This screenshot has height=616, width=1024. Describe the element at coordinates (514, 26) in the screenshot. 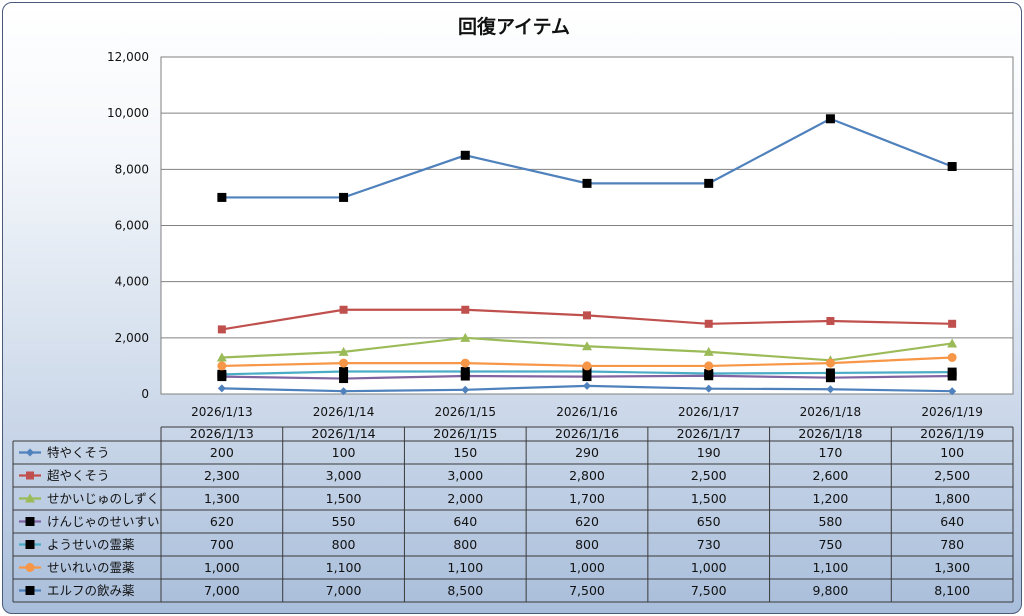

I see `chart-title: 回復アイテム` at that location.